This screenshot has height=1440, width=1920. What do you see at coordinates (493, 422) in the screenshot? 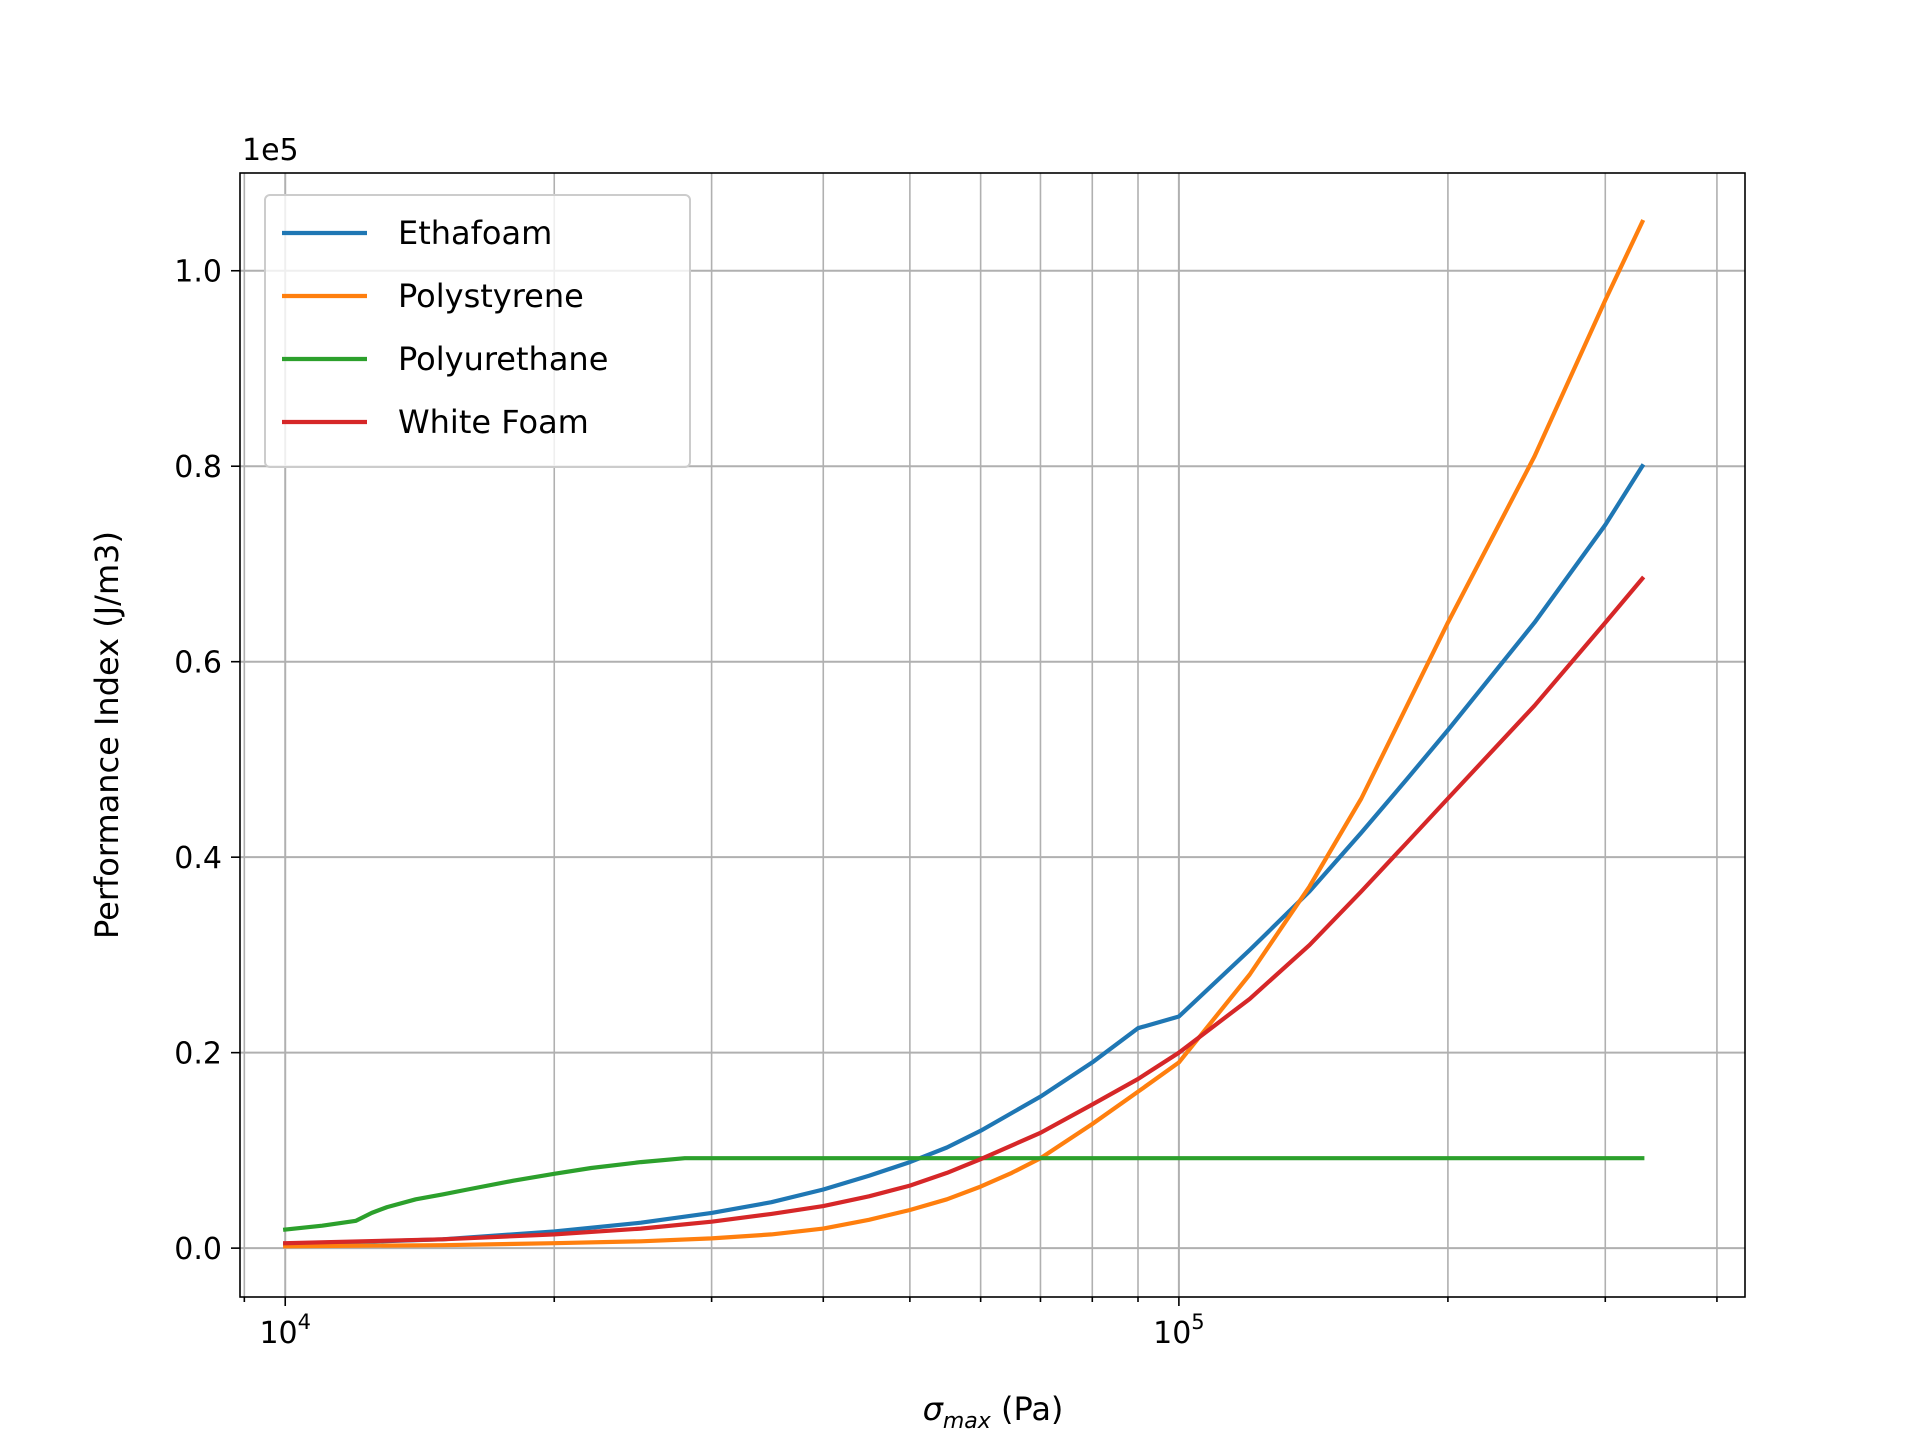
I see `legend-label: White Foam` at bounding box center [493, 422].